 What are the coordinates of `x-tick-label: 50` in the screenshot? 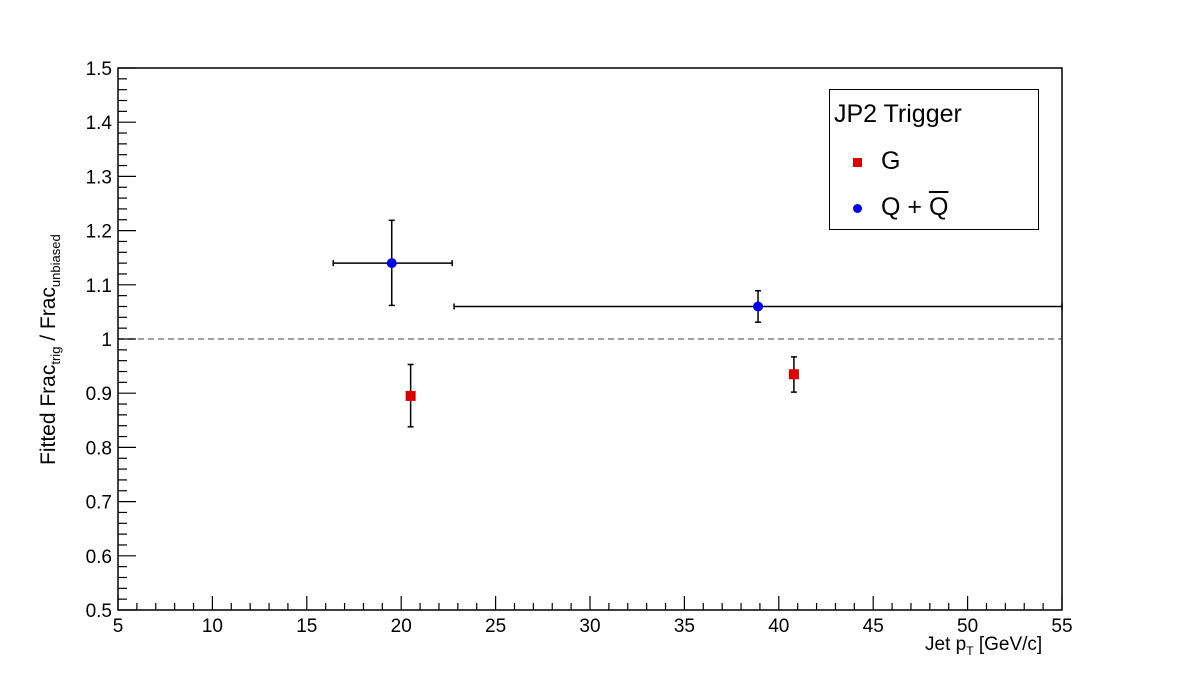 It's located at (967, 626).